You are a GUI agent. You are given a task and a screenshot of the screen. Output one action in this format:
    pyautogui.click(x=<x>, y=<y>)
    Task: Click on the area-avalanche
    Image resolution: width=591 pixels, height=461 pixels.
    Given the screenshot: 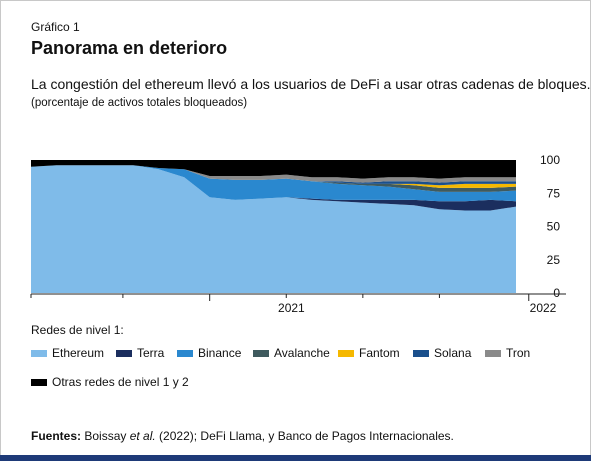 What is the action you would take?
    pyautogui.click(x=273, y=178)
    